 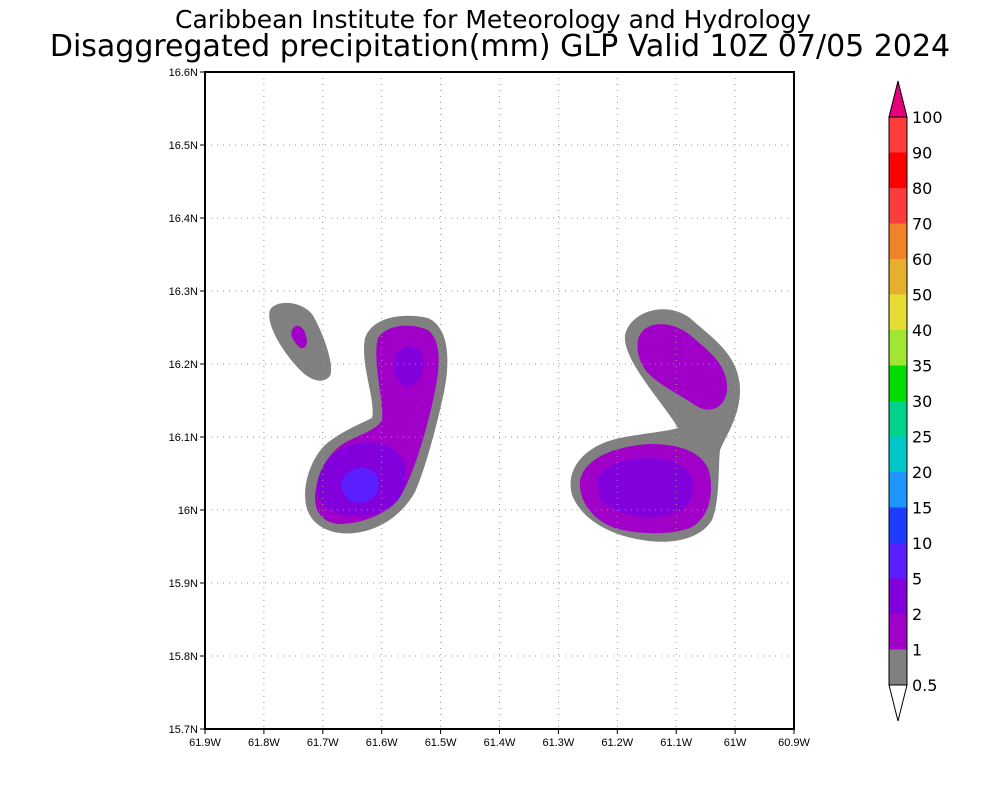 I want to click on x-tick-label: 61.5W, so click(x=441, y=743).